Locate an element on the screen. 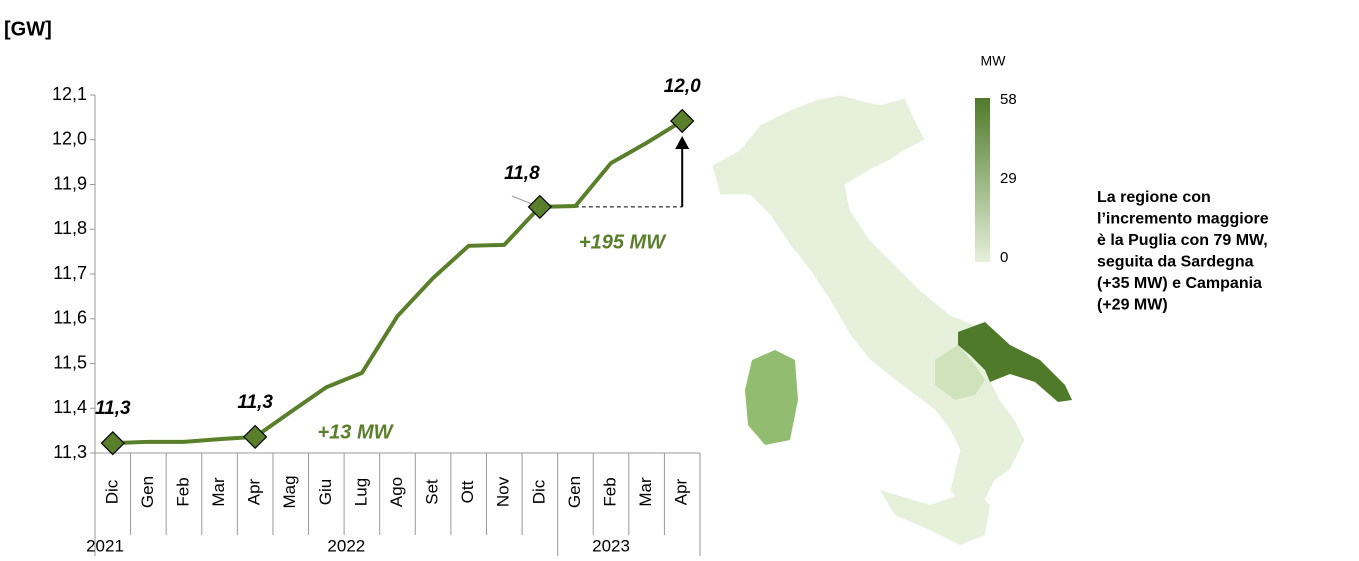  year-label: 2023 is located at coordinates (611, 545).